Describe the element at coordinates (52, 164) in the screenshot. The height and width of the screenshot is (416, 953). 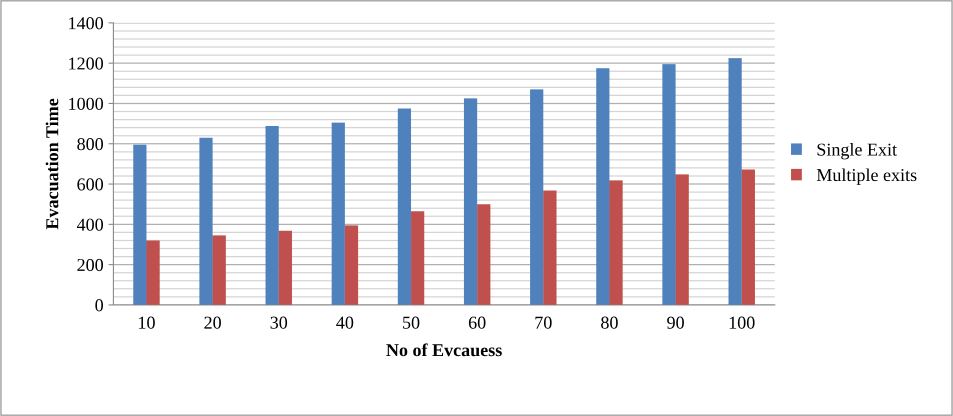
I see `y-axis-title: Evacuation Time` at that location.